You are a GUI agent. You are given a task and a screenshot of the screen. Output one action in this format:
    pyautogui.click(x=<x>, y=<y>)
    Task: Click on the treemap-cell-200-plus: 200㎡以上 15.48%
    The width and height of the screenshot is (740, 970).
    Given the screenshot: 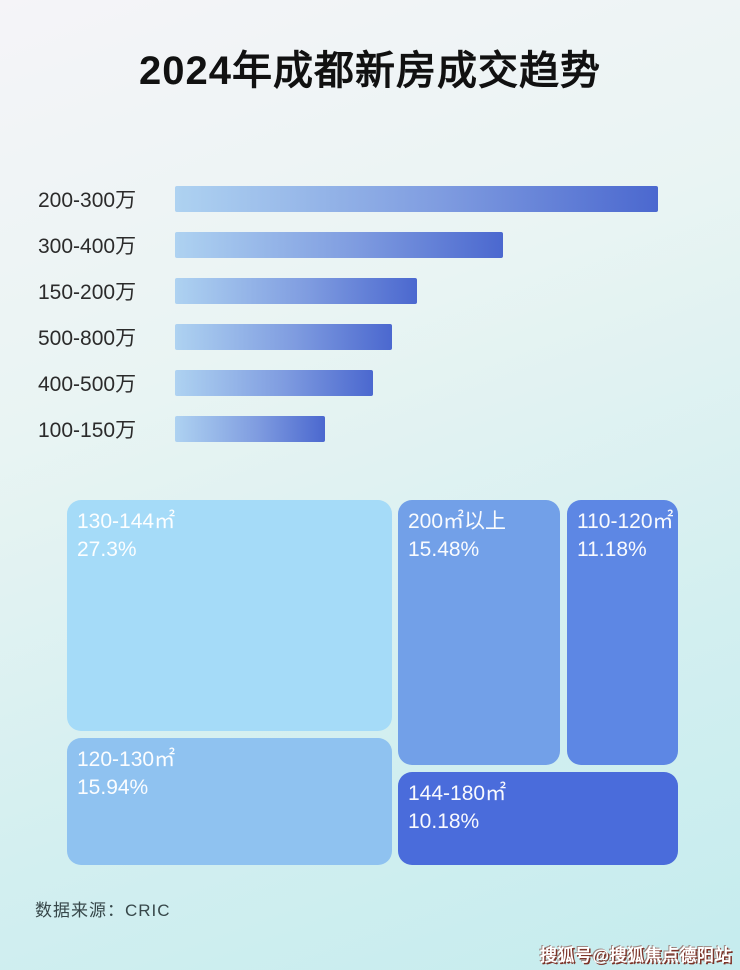 What is the action you would take?
    pyautogui.click(x=479, y=632)
    